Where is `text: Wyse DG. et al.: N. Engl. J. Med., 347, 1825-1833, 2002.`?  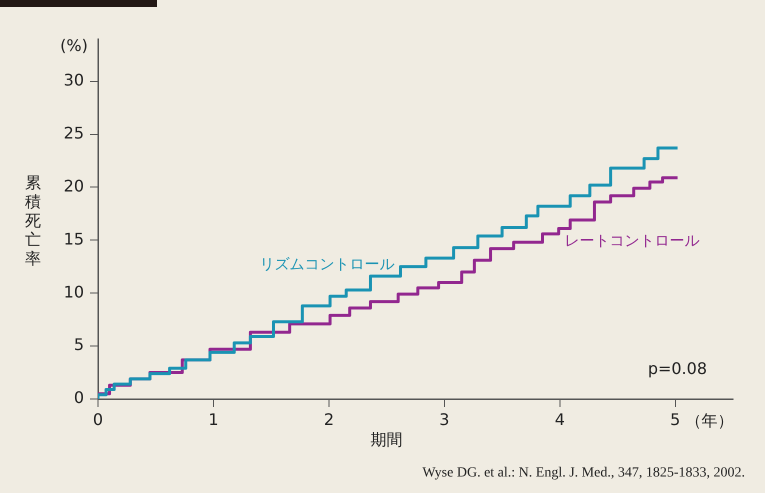
text: Wyse DG. et al.: N. Engl. J. Med., 347, 1825-1833, 2002. is located at coordinates (583, 473).